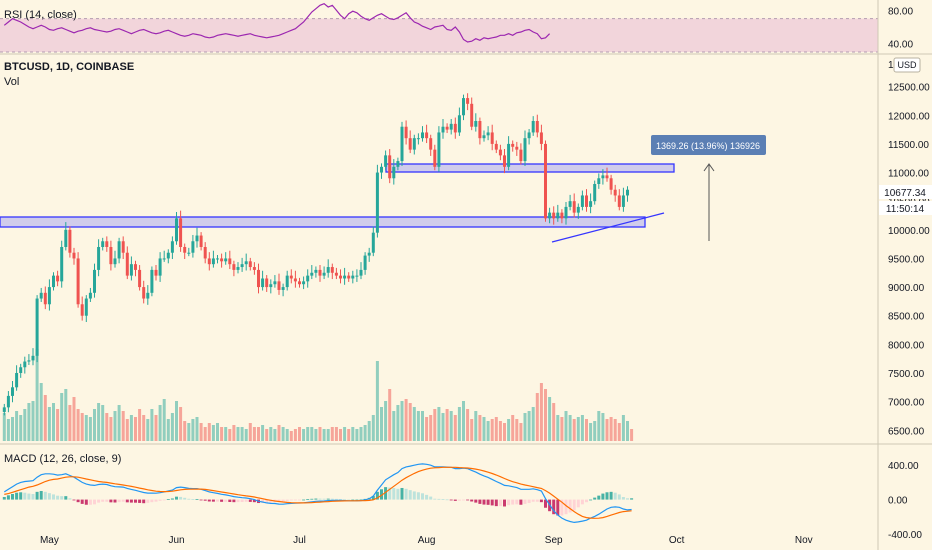  What do you see at coordinates (900, 11) in the screenshot?
I see `rsi-tick-0: 80.00` at bounding box center [900, 11].